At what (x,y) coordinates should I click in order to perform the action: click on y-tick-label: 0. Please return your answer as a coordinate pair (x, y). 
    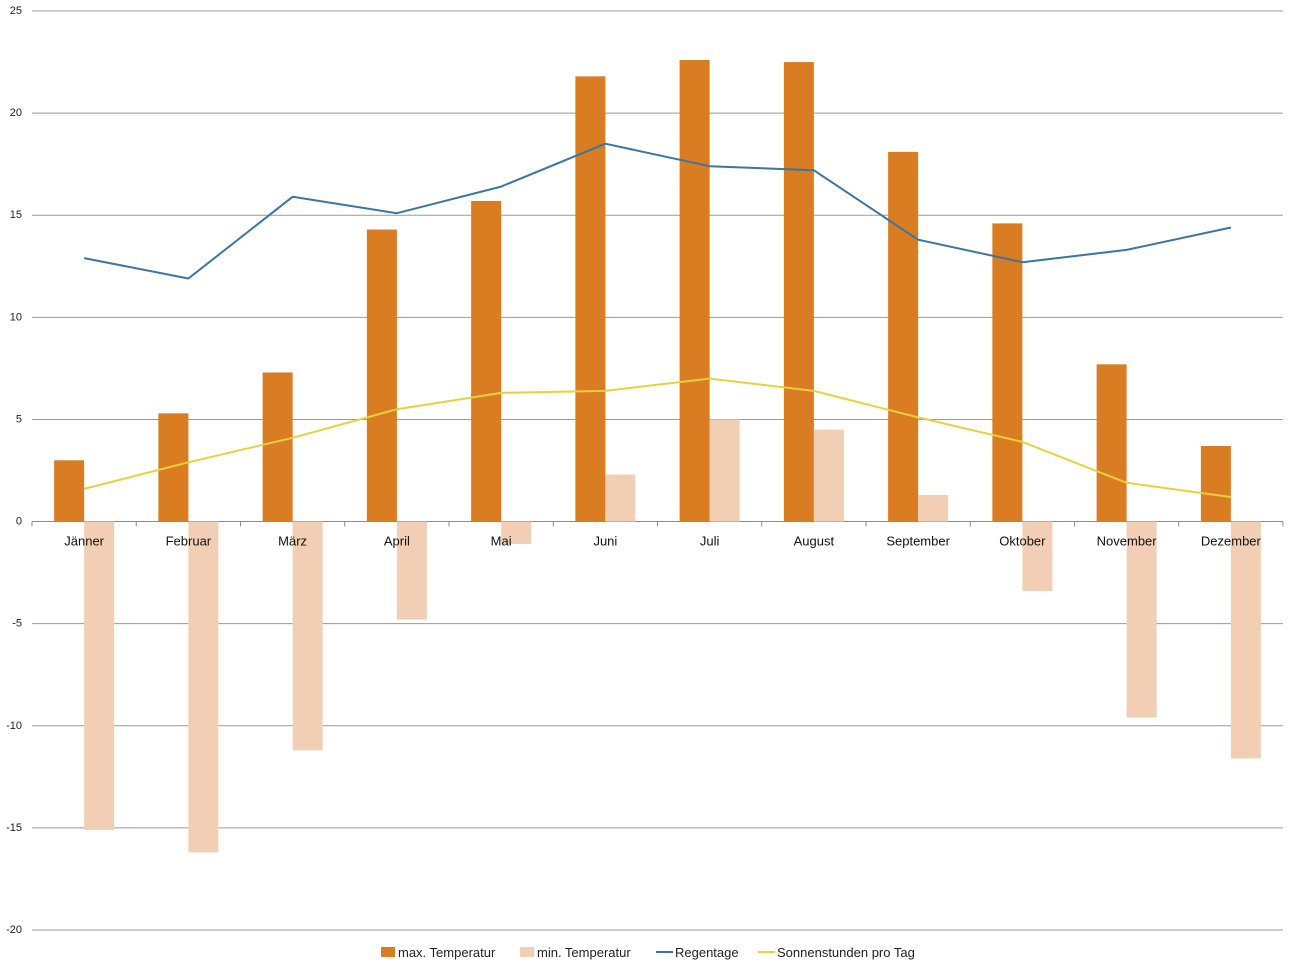
    Looking at the image, I should click on (19, 522).